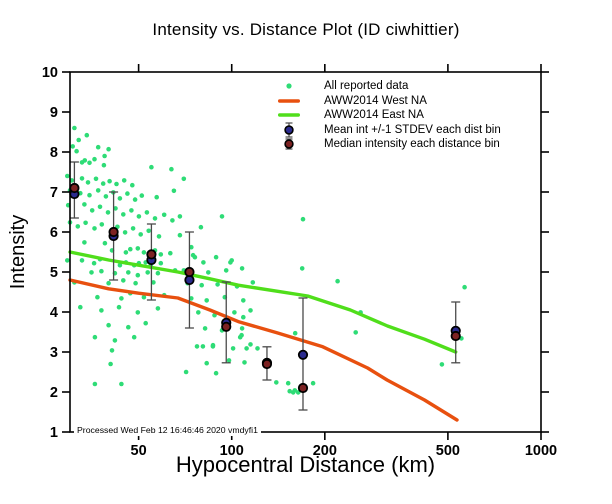 The width and height of the screenshot is (612, 504). Describe the element at coordinates (54, 273) in the screenshot. I see `tick-label: 5` at that location.